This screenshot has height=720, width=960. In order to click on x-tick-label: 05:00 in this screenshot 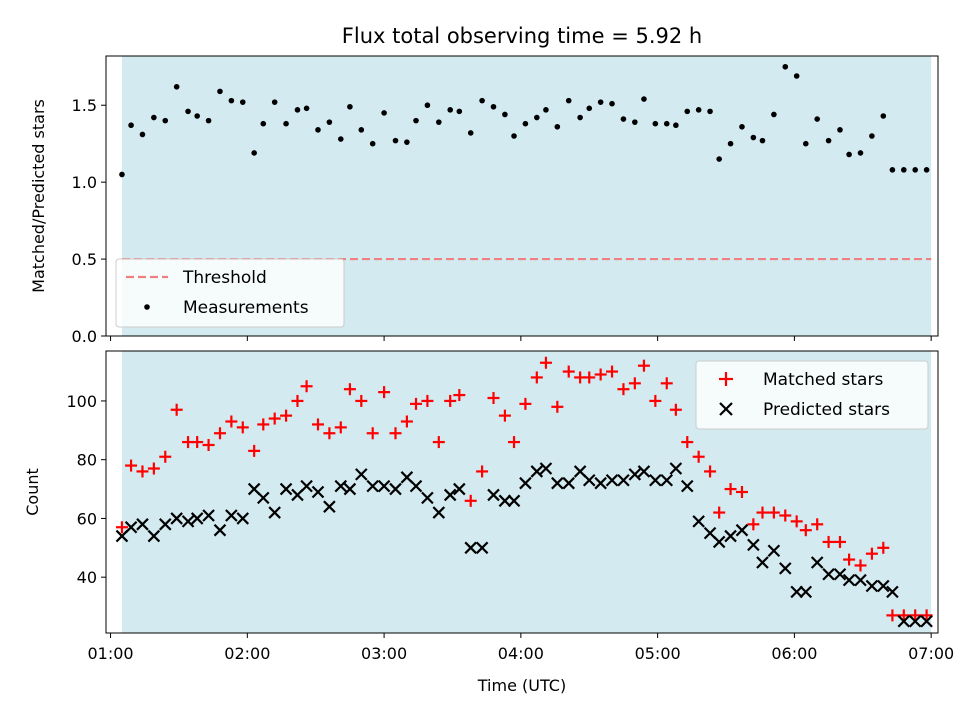, I will do `click(658, 653)`.